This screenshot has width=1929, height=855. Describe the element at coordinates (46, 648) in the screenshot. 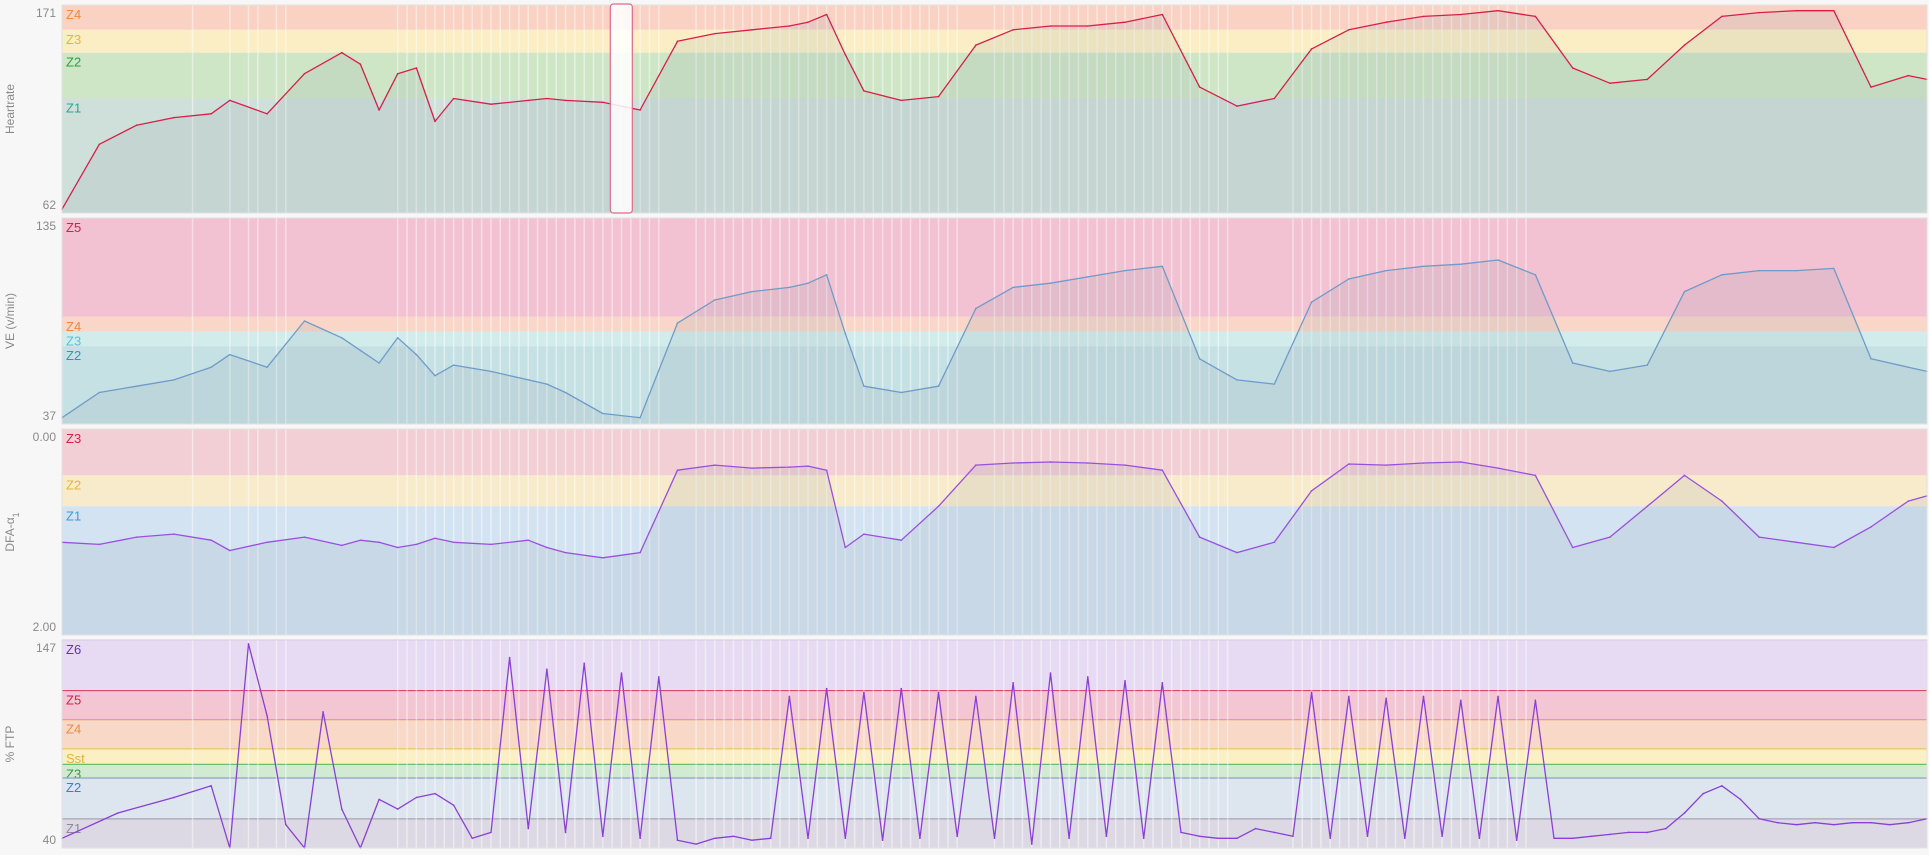

I see `y-tick-label-top: 147` at that location.